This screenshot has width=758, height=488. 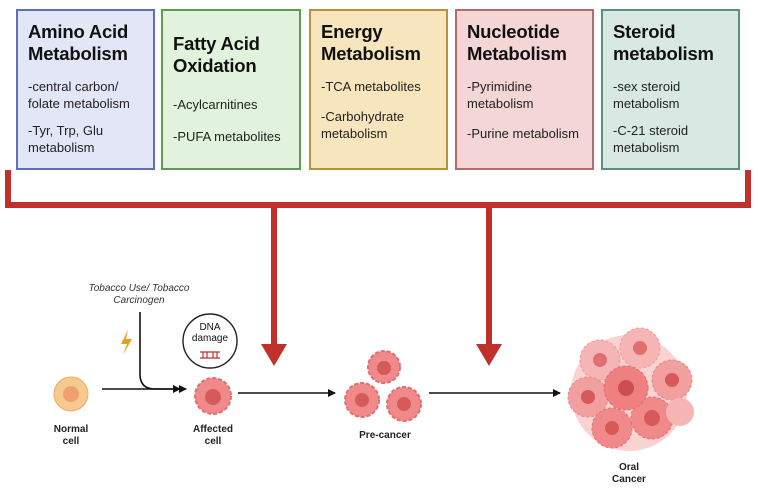 I want to click on dna-helix-icon, so click(x=210, y=355).